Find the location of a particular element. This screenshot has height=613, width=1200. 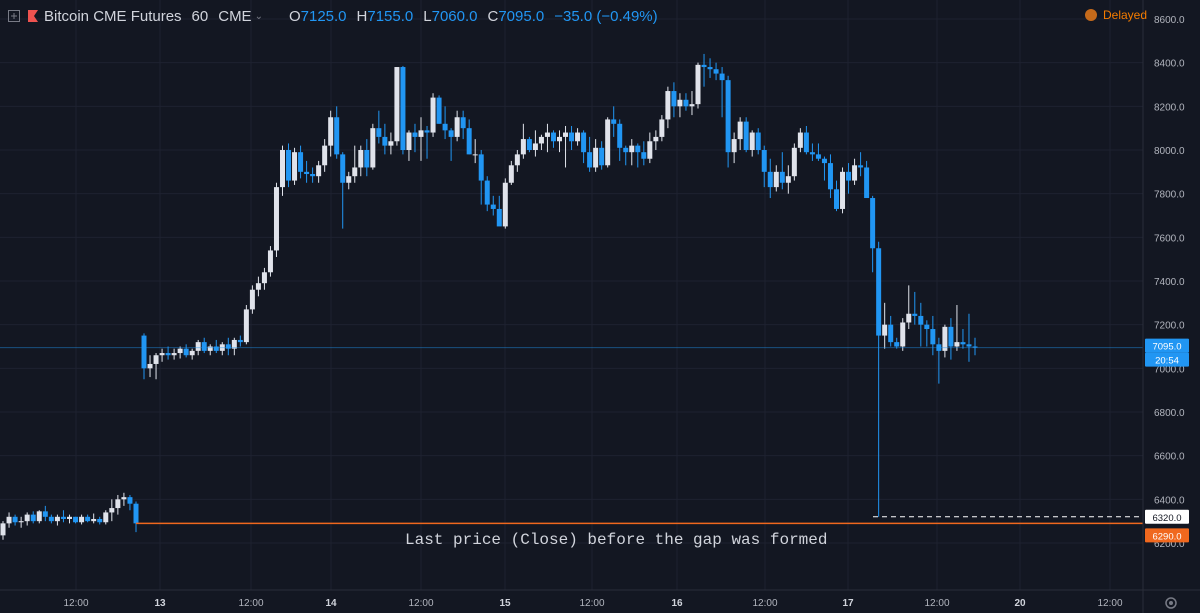

open-value: 7125.0 is located at coordinates (323, 16).